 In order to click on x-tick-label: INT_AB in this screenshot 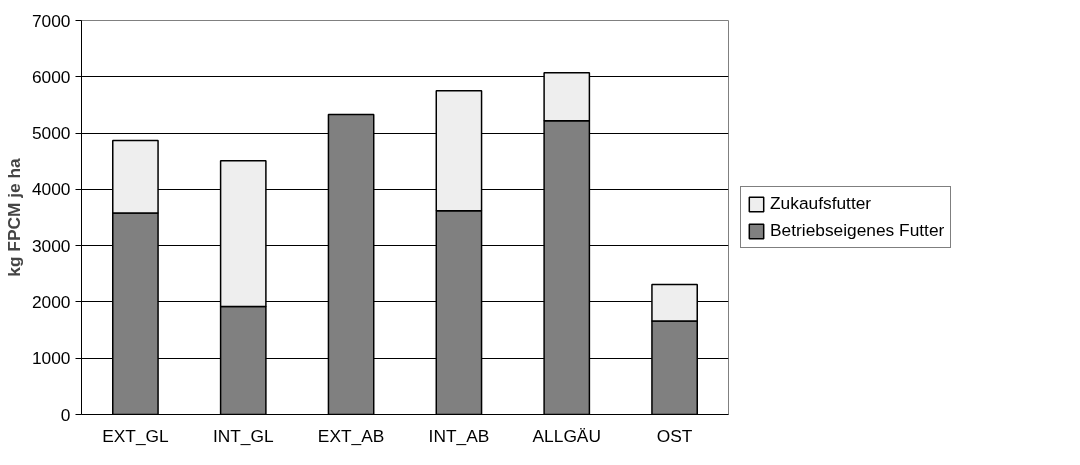, I will do `click(459, 435)`.